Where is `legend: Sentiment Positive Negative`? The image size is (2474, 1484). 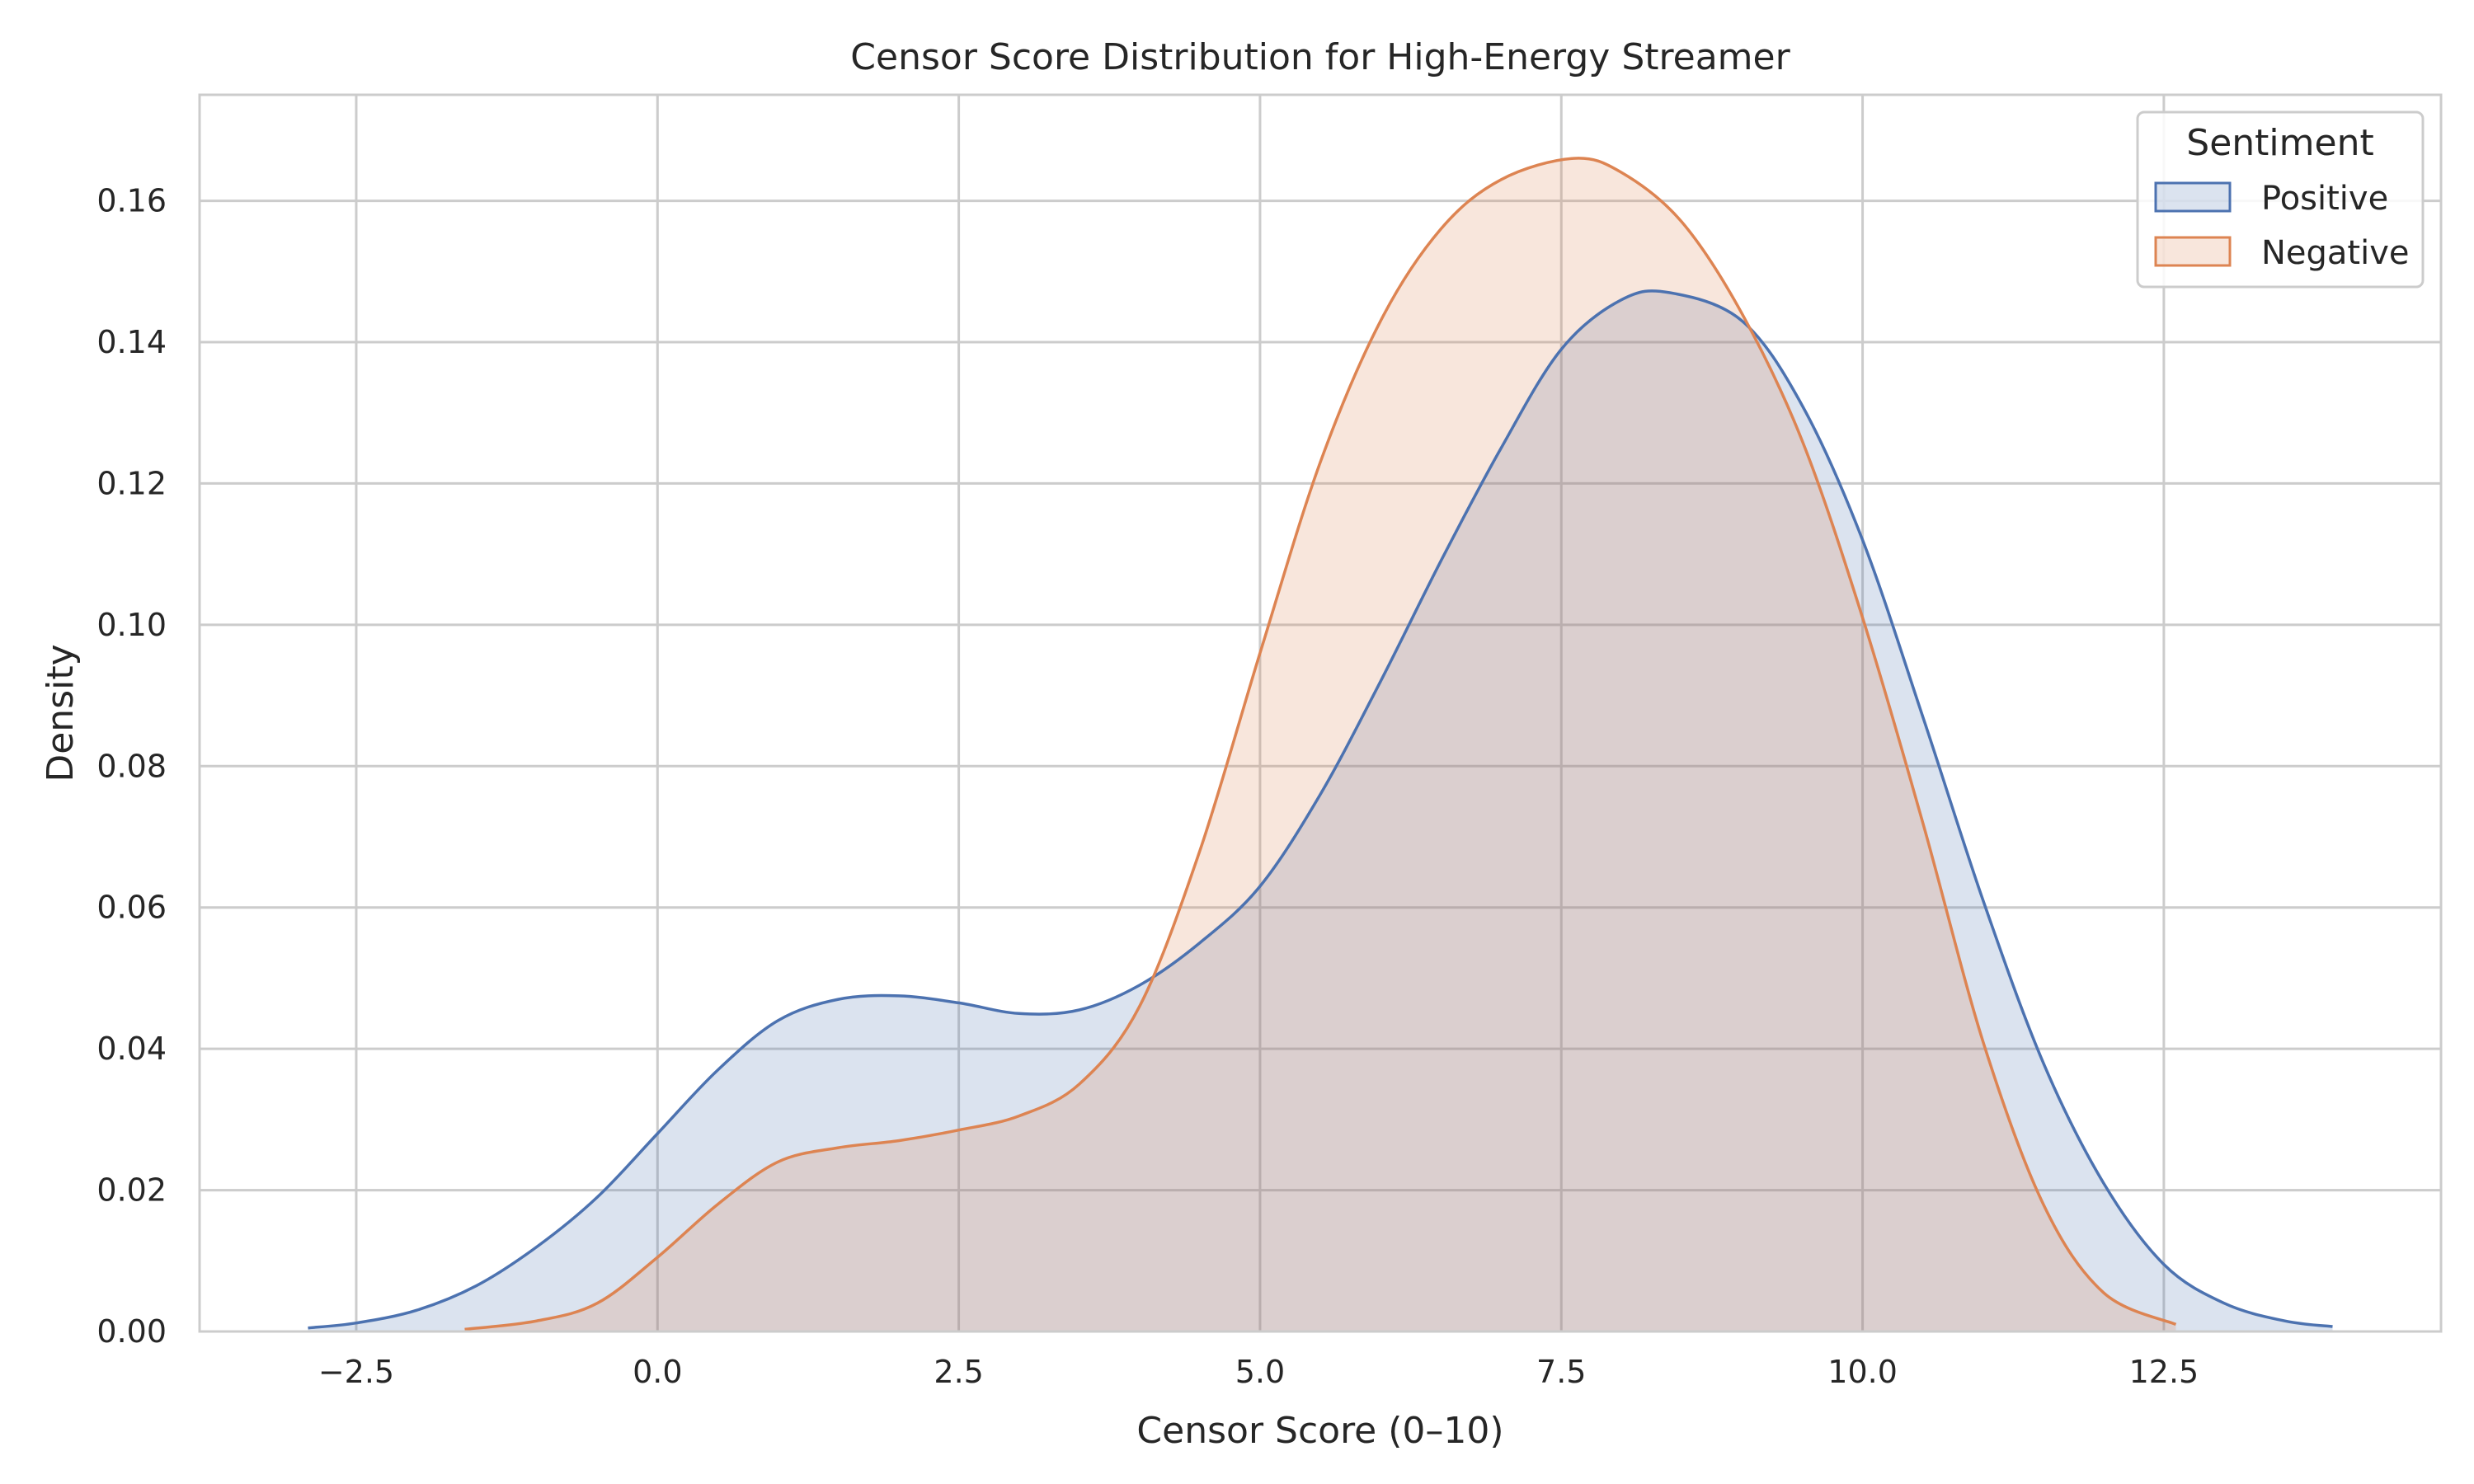 legend: Sentiment Positive Negative is located at coordinates (2280, 199).